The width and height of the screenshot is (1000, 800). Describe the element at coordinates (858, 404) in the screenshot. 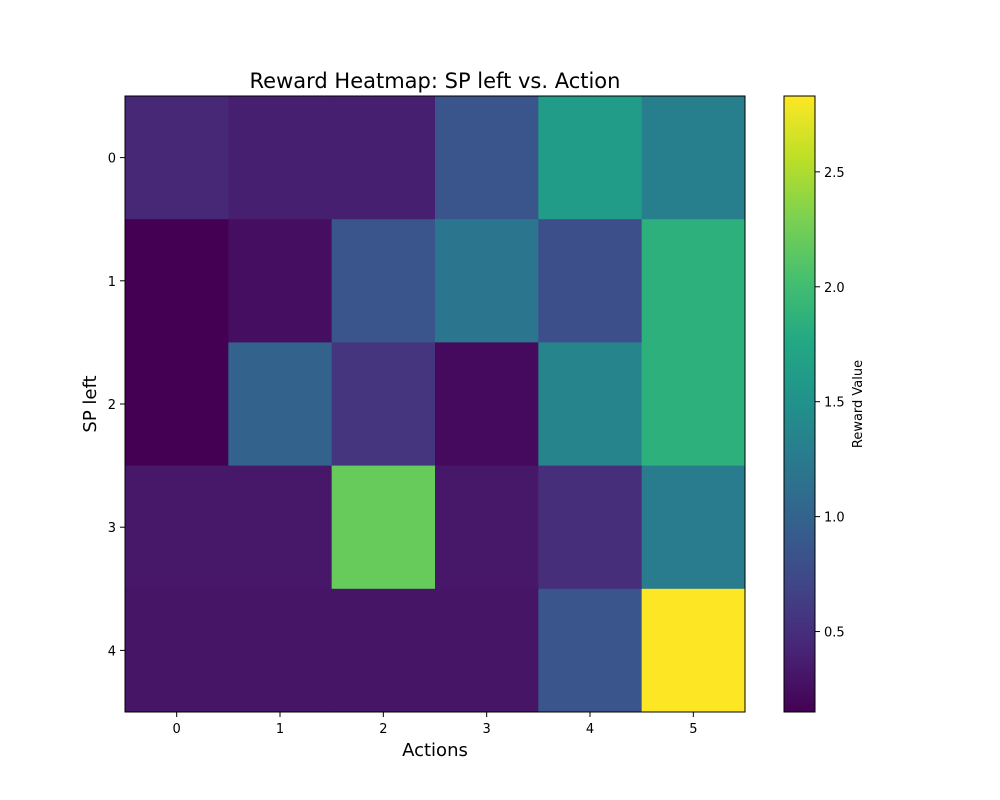

I see `colorbar-label: Reward Value` at that location.